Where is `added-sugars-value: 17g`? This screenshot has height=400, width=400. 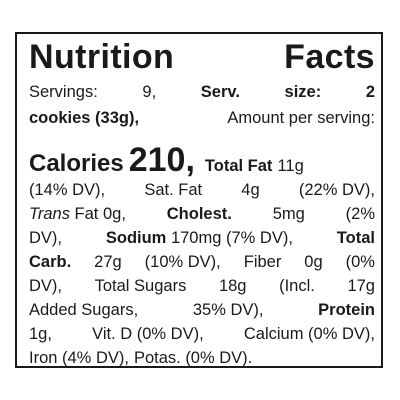
added-sugars-value: 17g is located at coordinates (361, 286).